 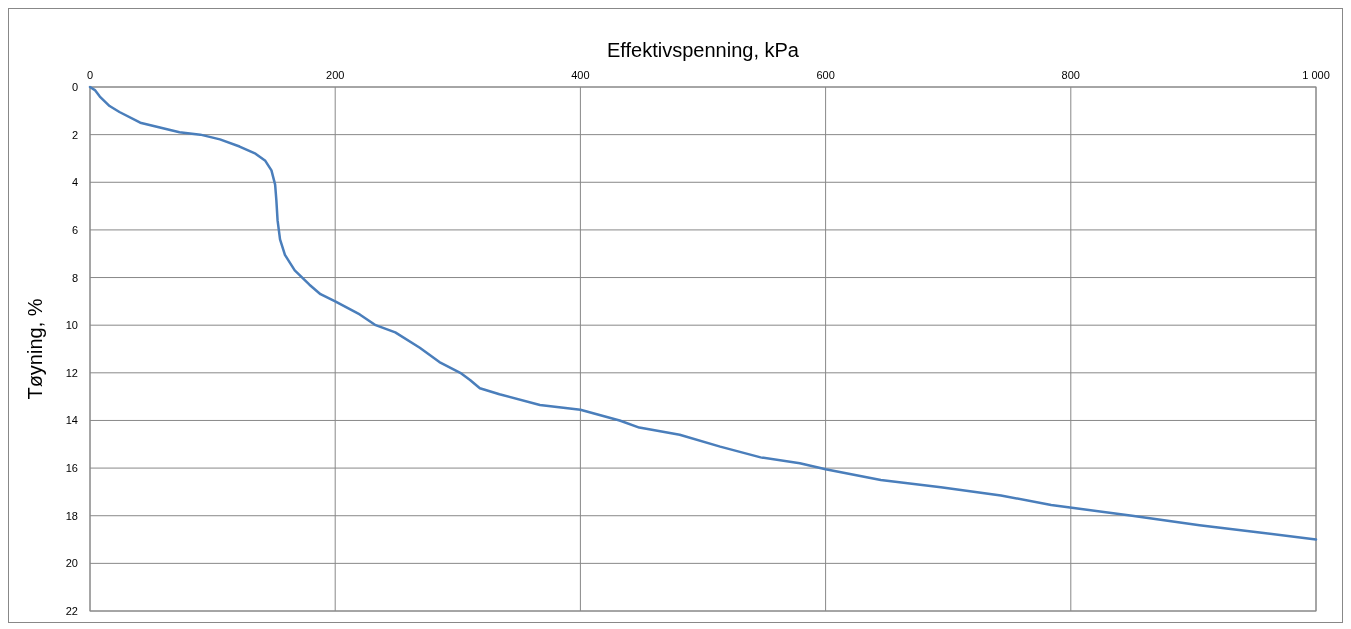 What do you see at coordinates (71, 325) in the screenshot?
I see `y-tick-label: 10` at bounding box center [71, 325].